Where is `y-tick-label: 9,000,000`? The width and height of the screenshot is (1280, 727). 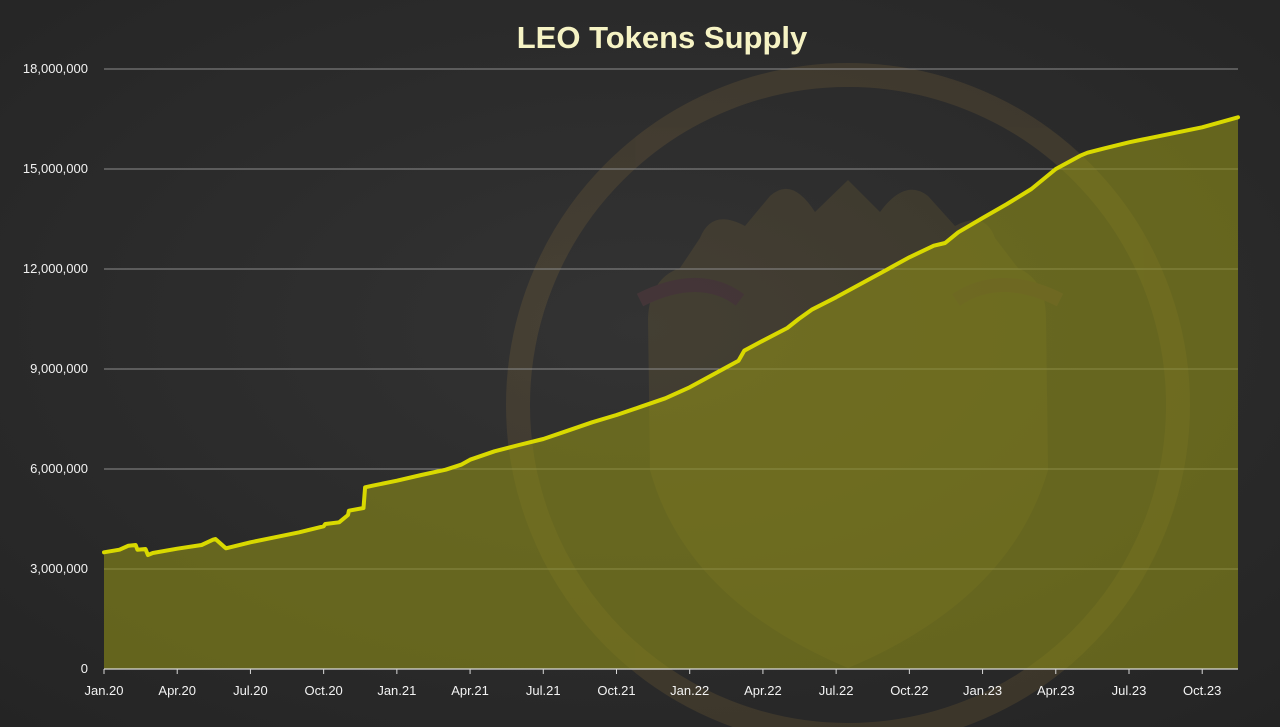 y-tick-label: 9,000,000 is located at coordinates (59, 368).